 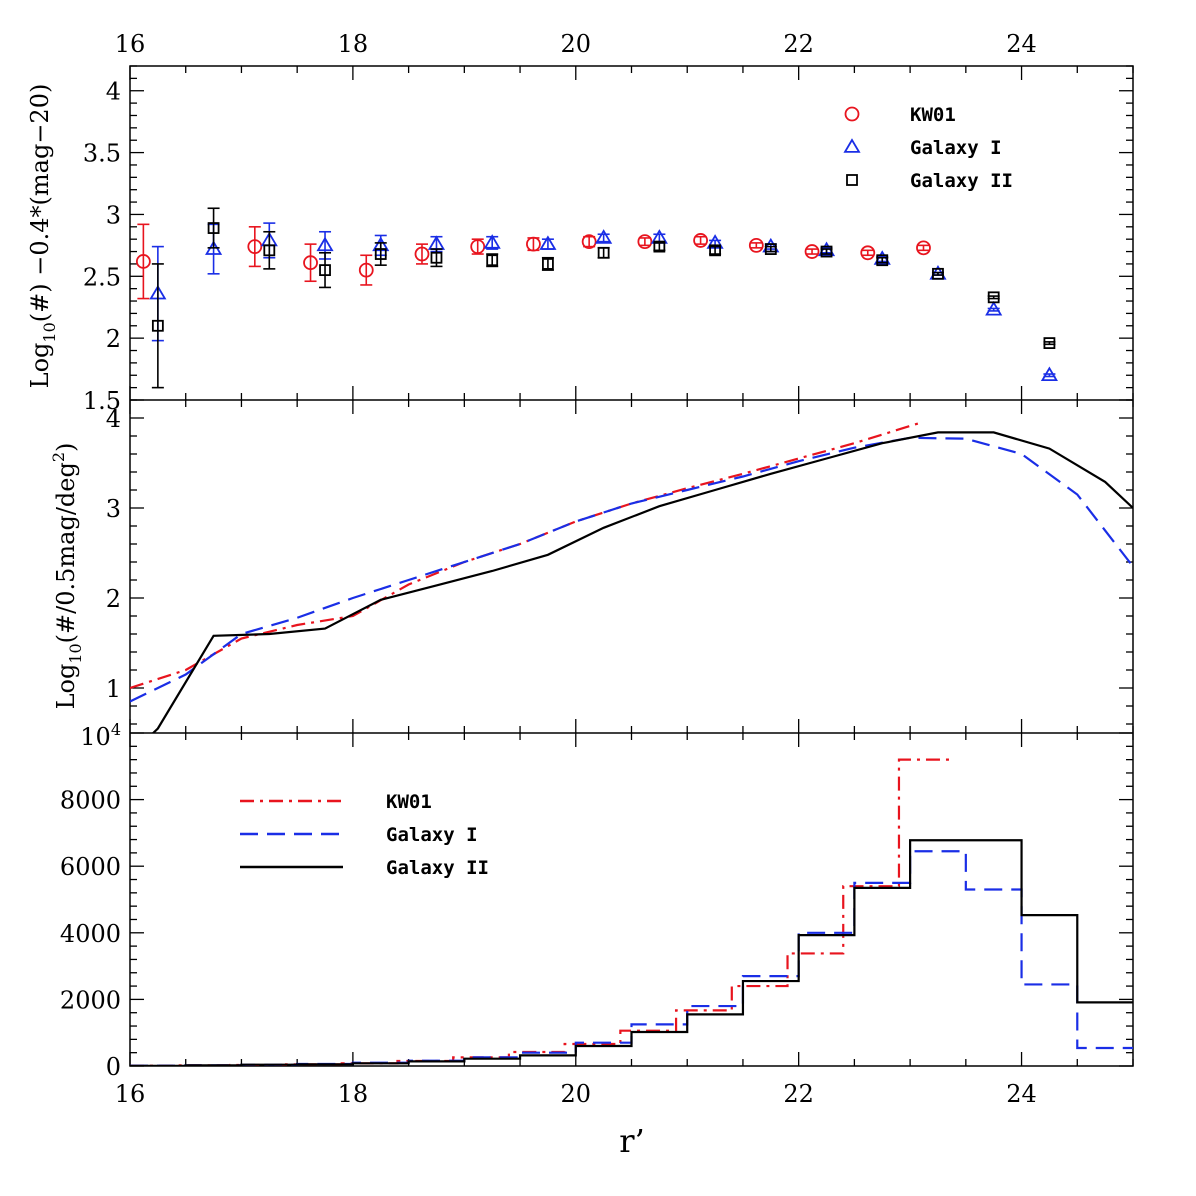 What do you see at coordinates (1021, 1094) in the screenshot?
I see `bottom-x-tick-label: 24` at bounding box center [1021, 1094].